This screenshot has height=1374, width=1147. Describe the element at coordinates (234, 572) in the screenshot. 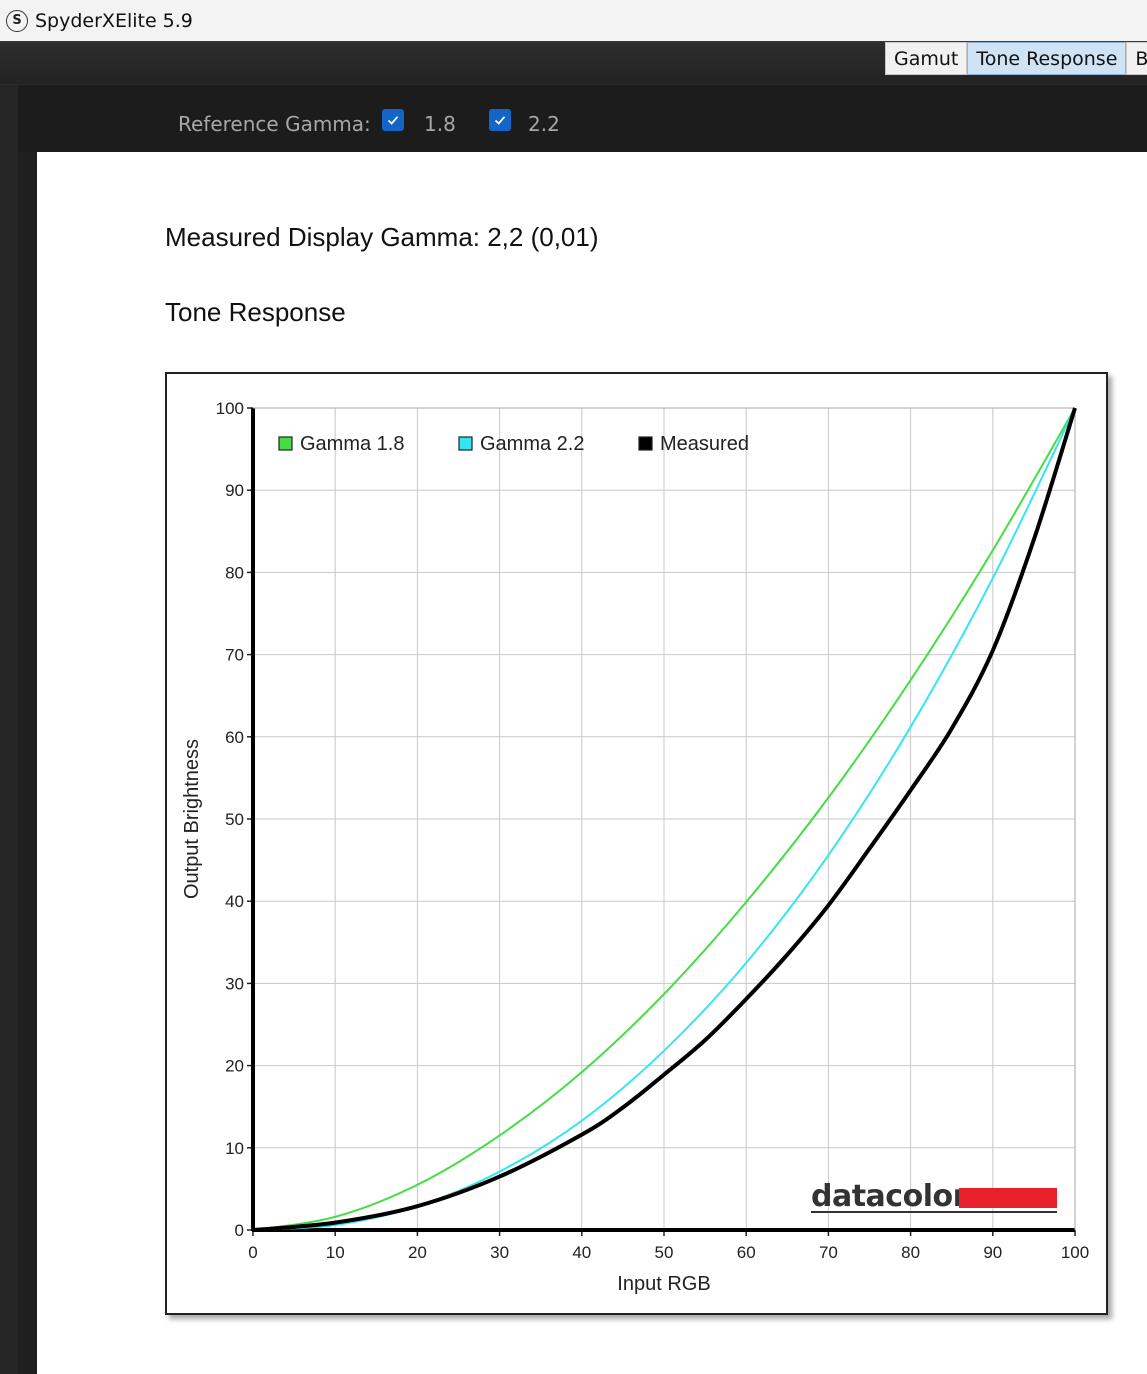

I see `y-tick-label: 80` at that location.